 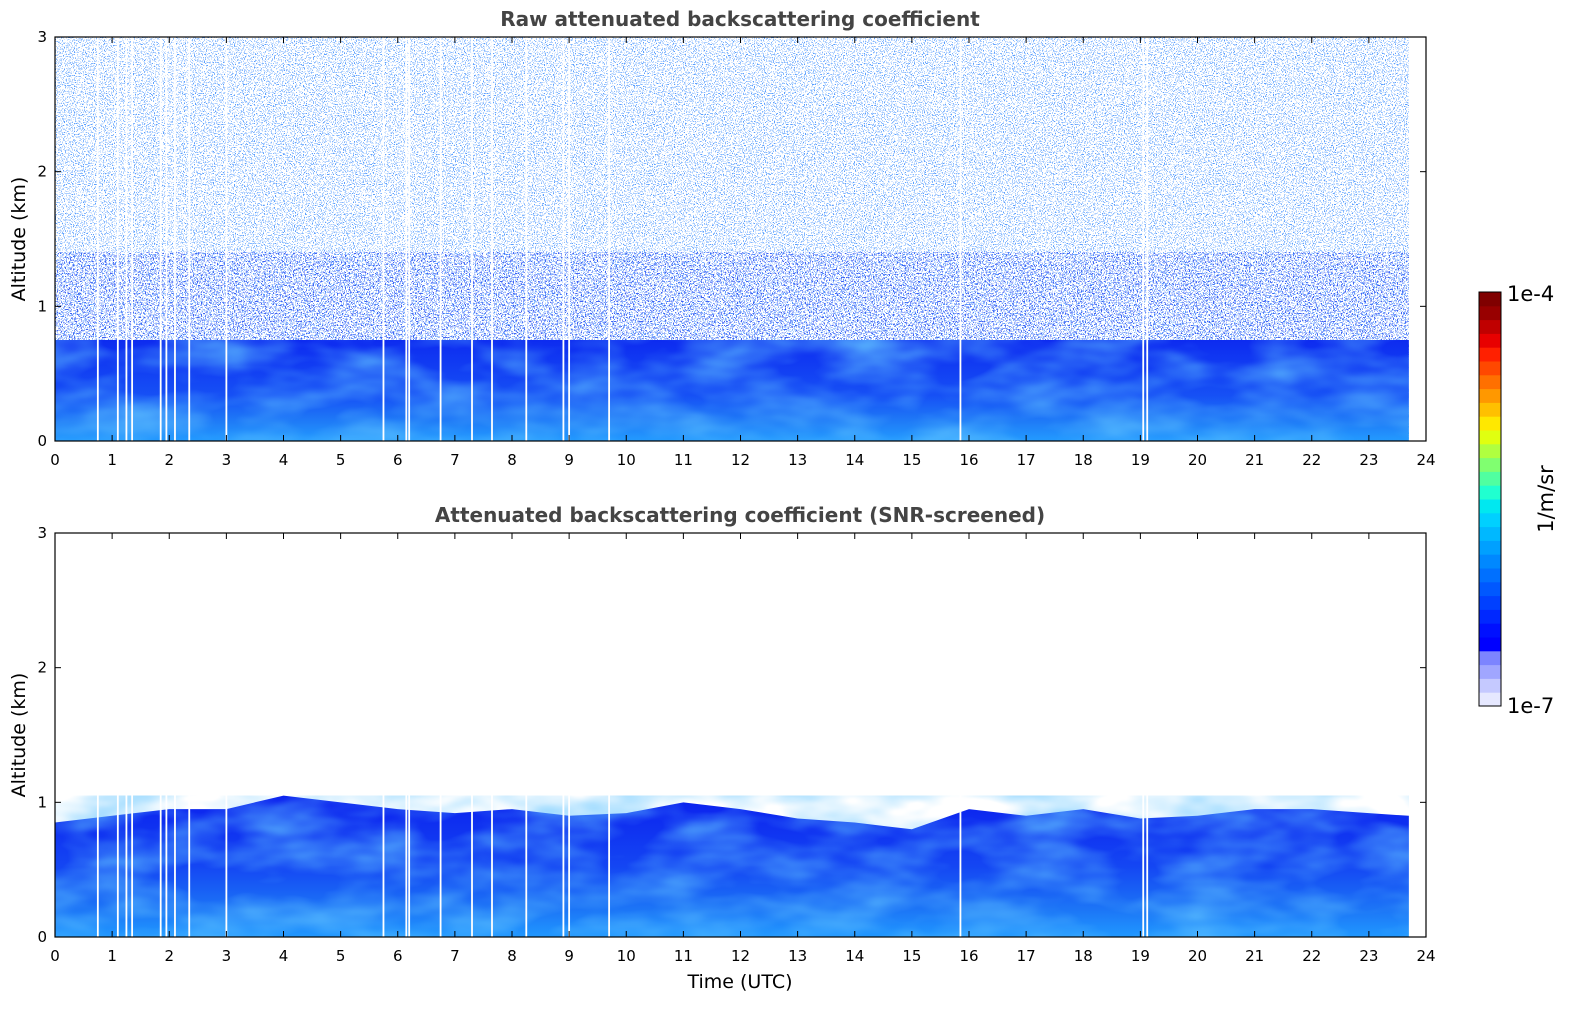 What do you see at coordinates (1140, 956) in the screenshot?
I see `x-tick-label: 19` at bounding box center [1140, 956].